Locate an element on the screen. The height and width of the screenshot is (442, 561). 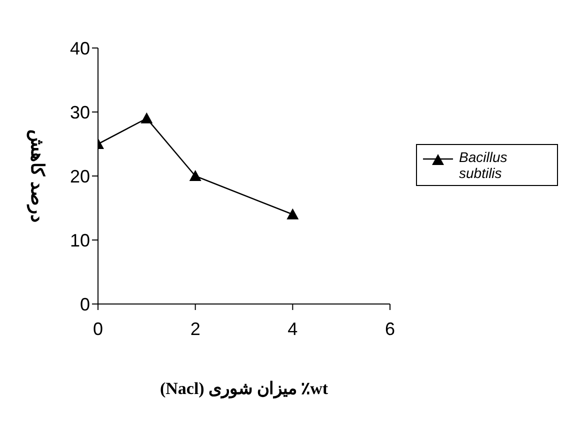
y-tick-label: 10 is located at coordinates (80, 240).